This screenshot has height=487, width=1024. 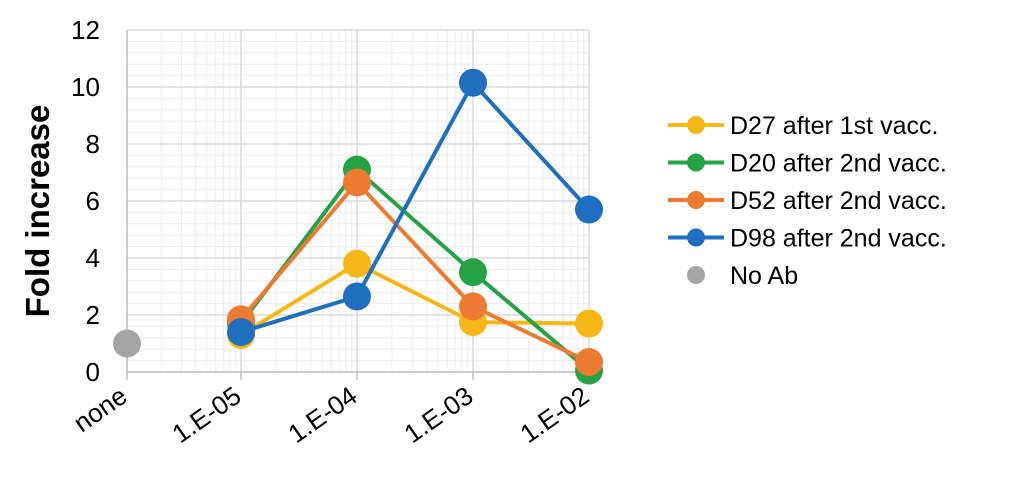 What do you see at coordinates (838, 239) in the screenshot?
I see `legend-label: D98 after 2nd vacc.` at bounding box center [838, 239].